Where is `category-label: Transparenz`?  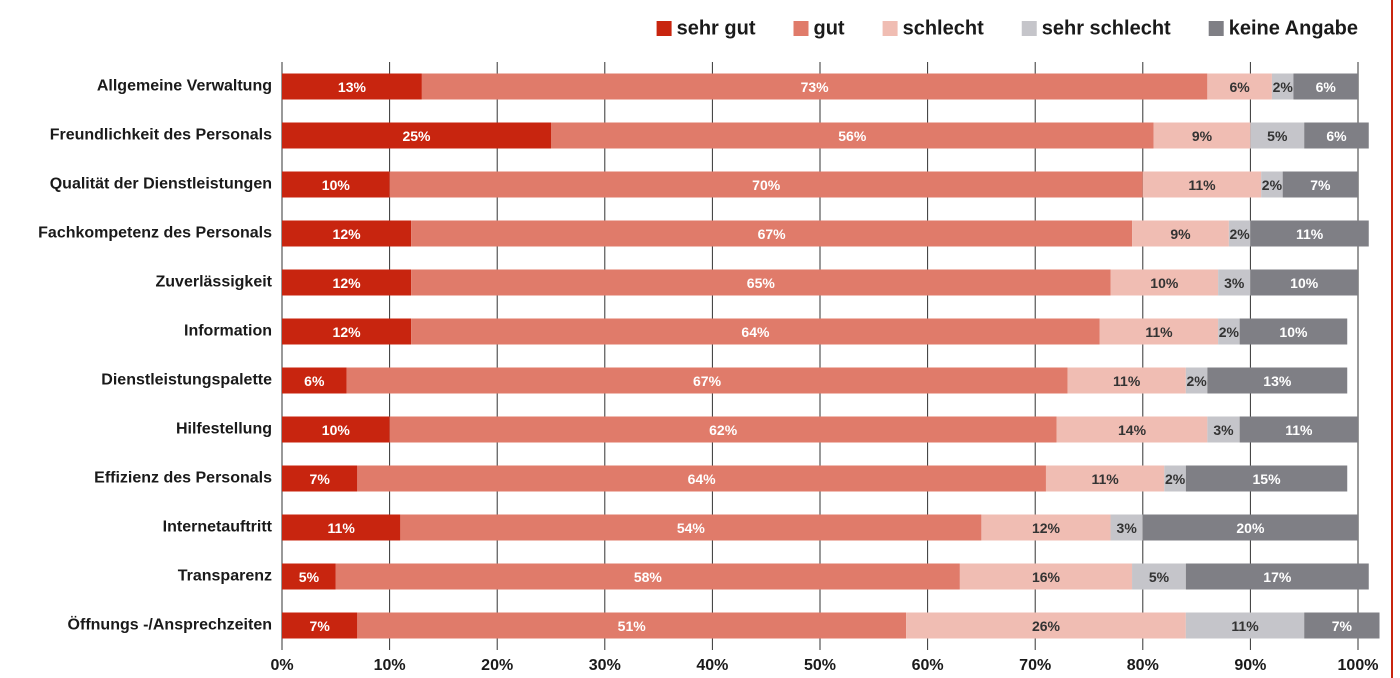
category-label: Transparenz is located at coordinates (225, 576).